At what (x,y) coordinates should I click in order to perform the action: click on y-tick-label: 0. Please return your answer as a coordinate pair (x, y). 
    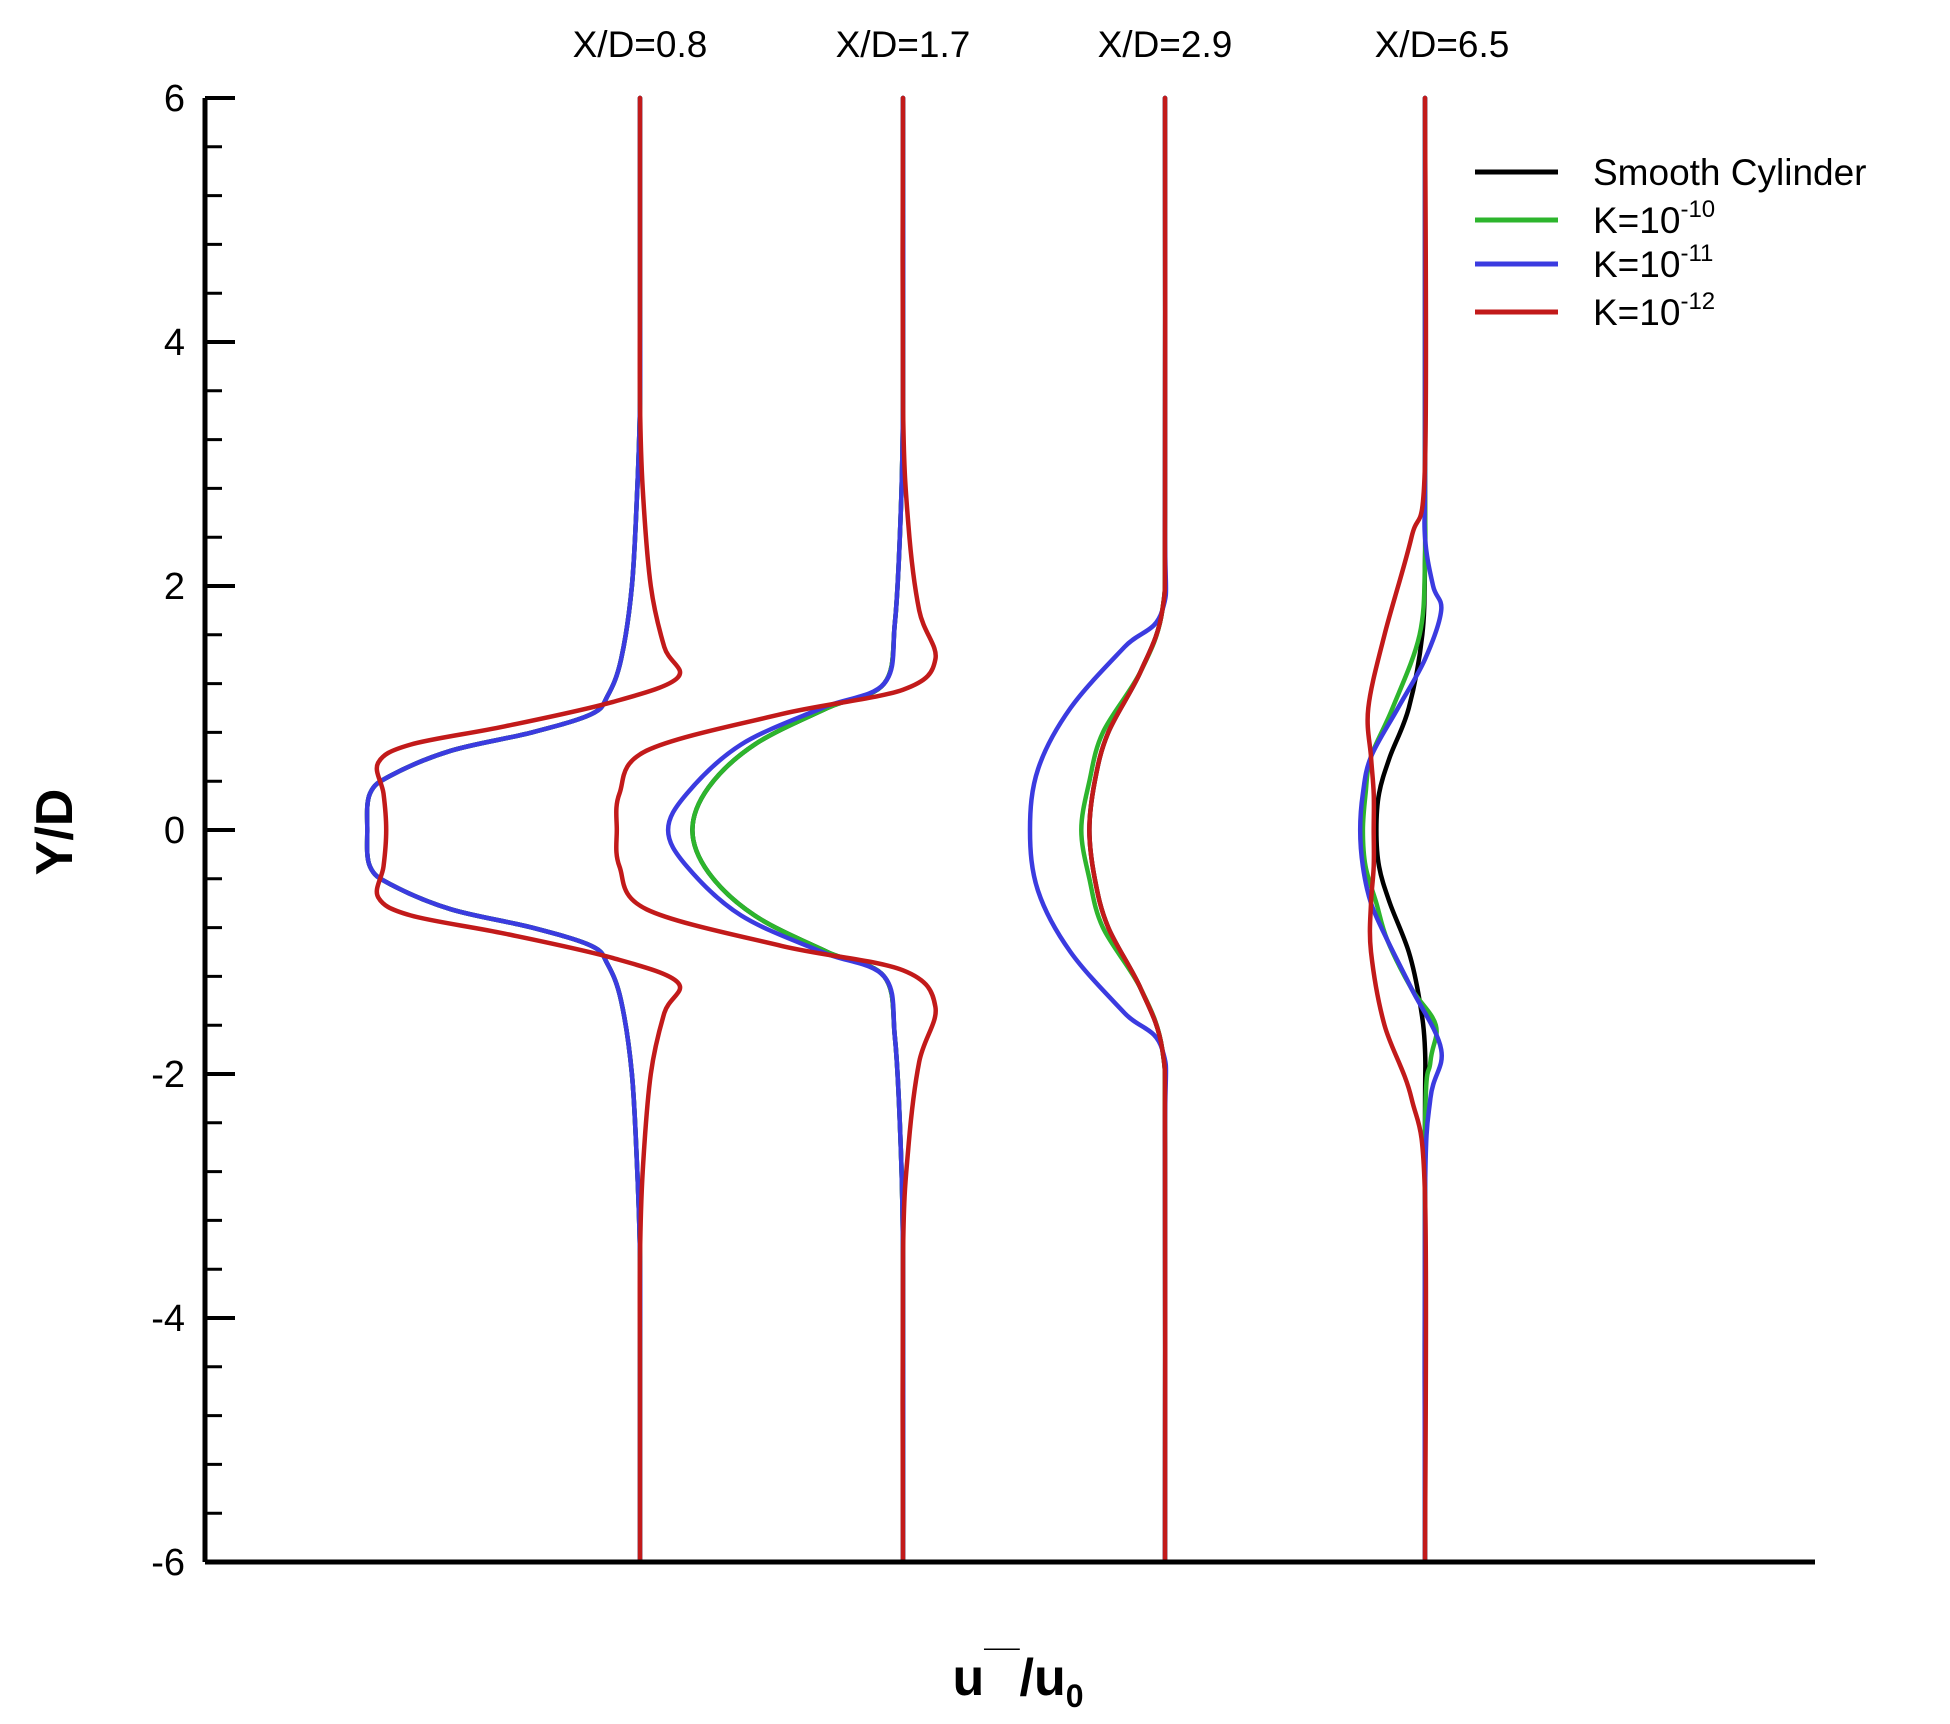
    Looking at the image, I should click on (174, 831).